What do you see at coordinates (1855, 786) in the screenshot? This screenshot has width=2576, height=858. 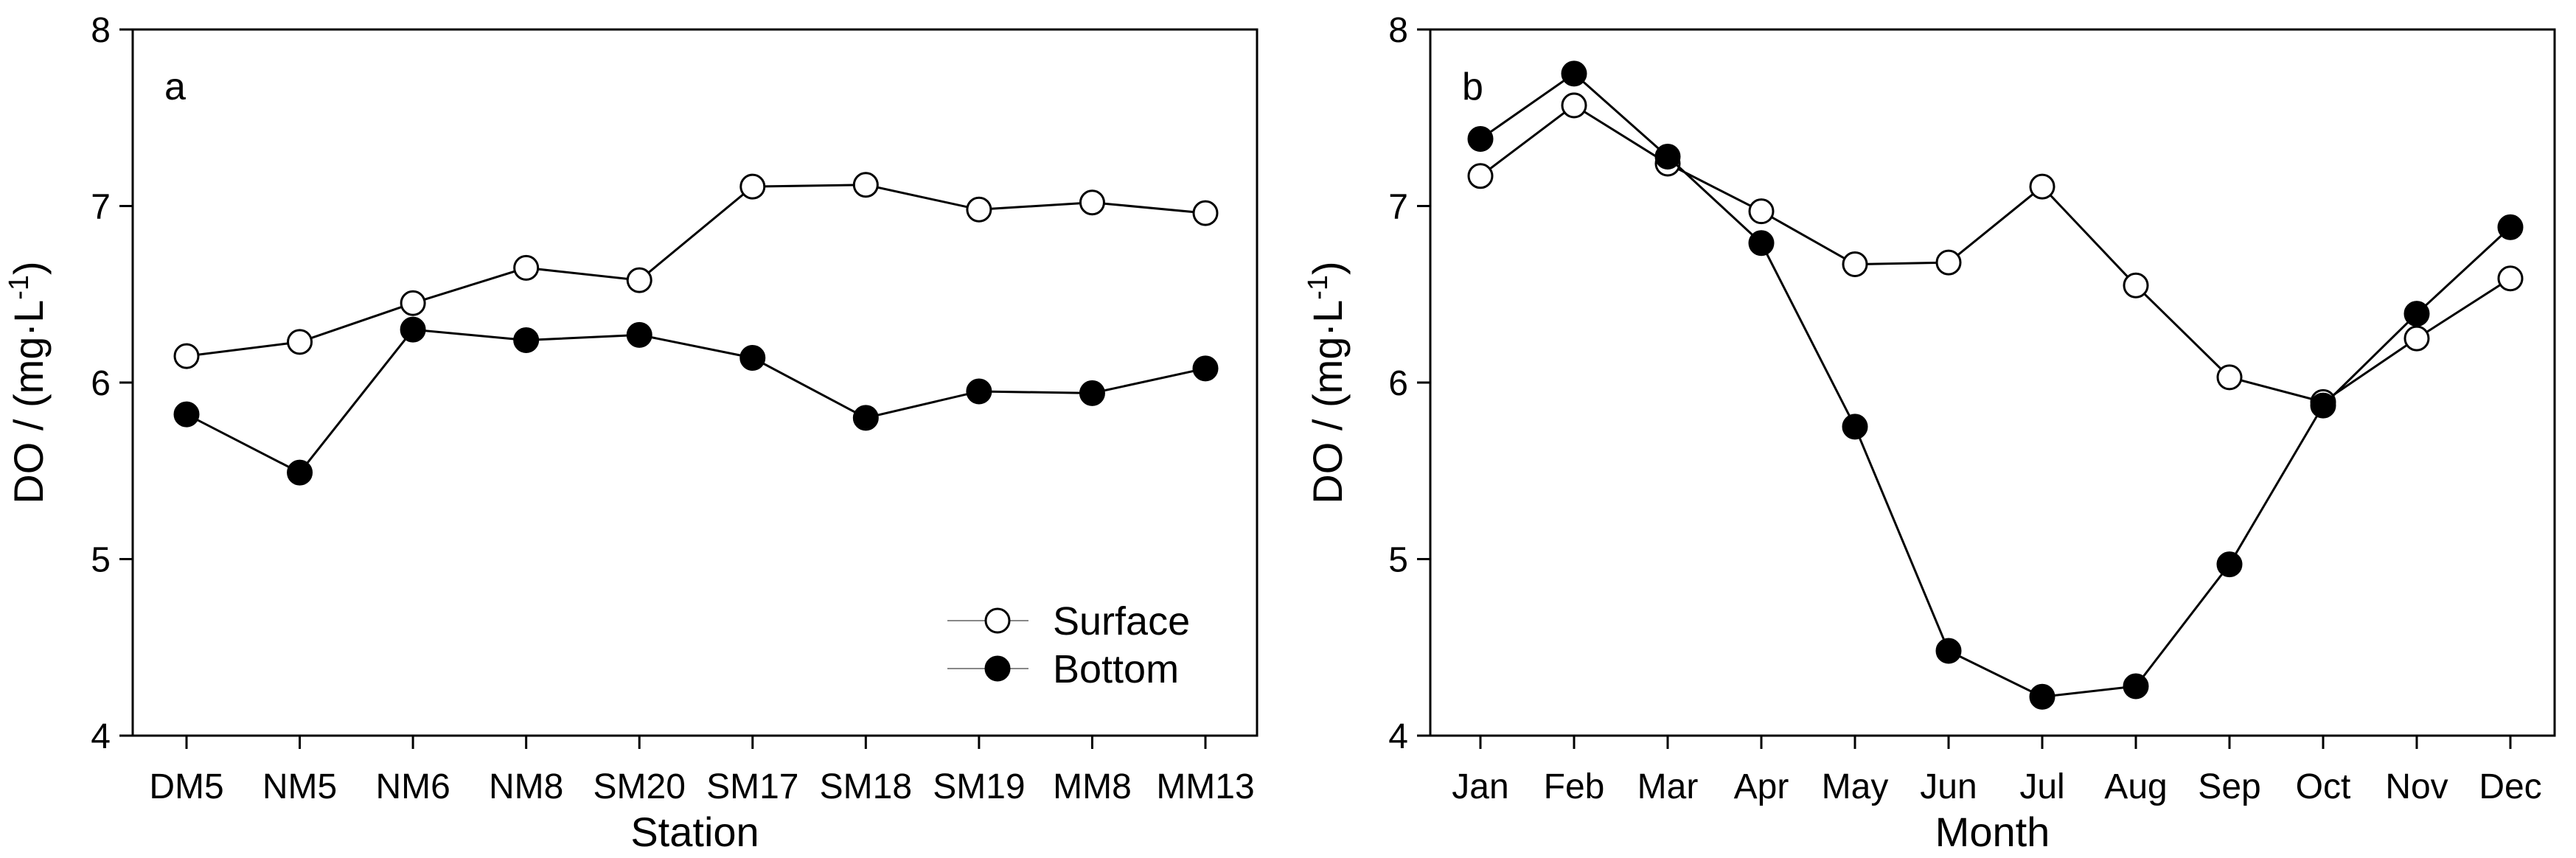 I see `x-tick-label: May` at bounding box center [1855, 786].